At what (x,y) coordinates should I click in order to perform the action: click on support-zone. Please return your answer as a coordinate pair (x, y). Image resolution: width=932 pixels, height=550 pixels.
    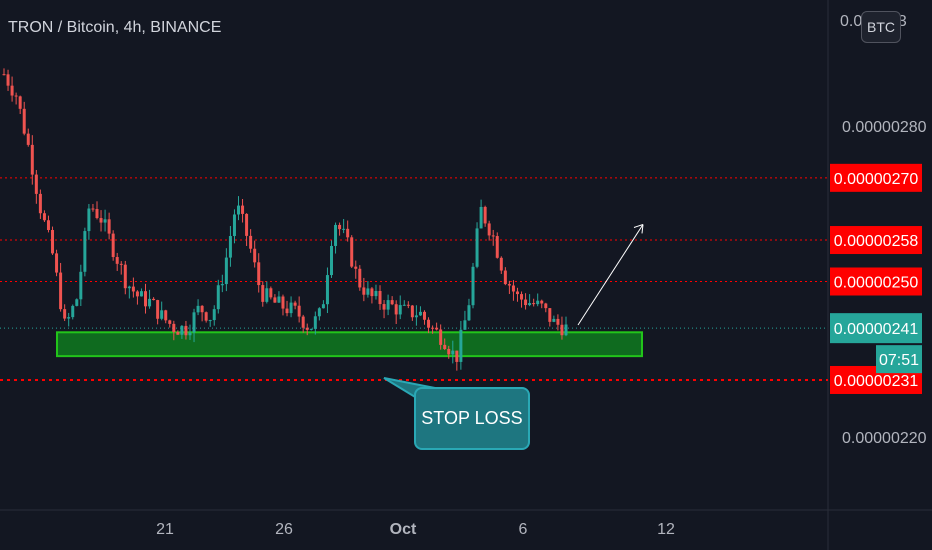
    Looking at the image, I should click on (349, 344).